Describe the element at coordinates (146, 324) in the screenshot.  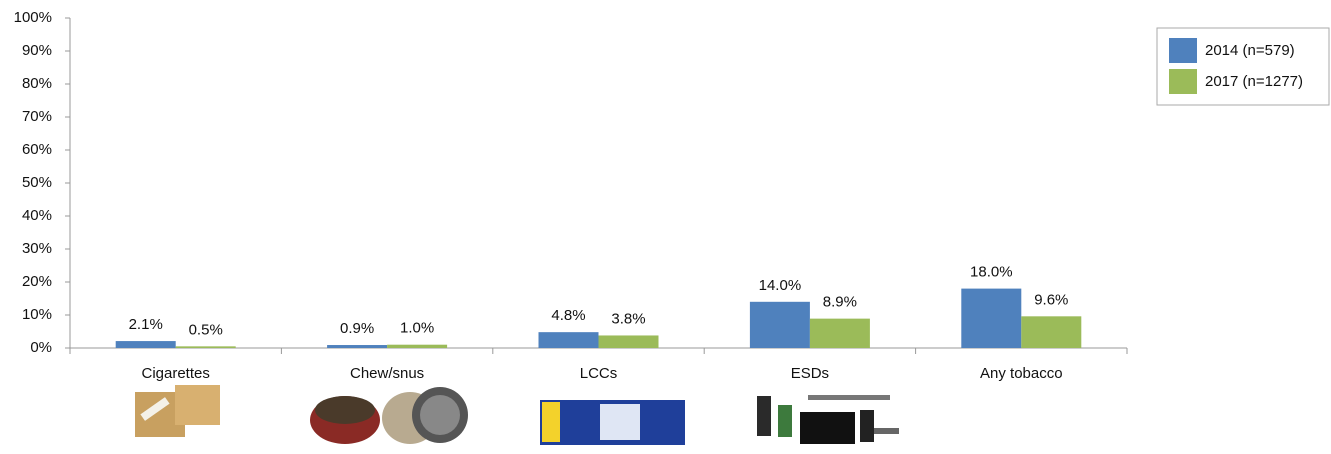
I see `value-label: 2.1%` at that location.